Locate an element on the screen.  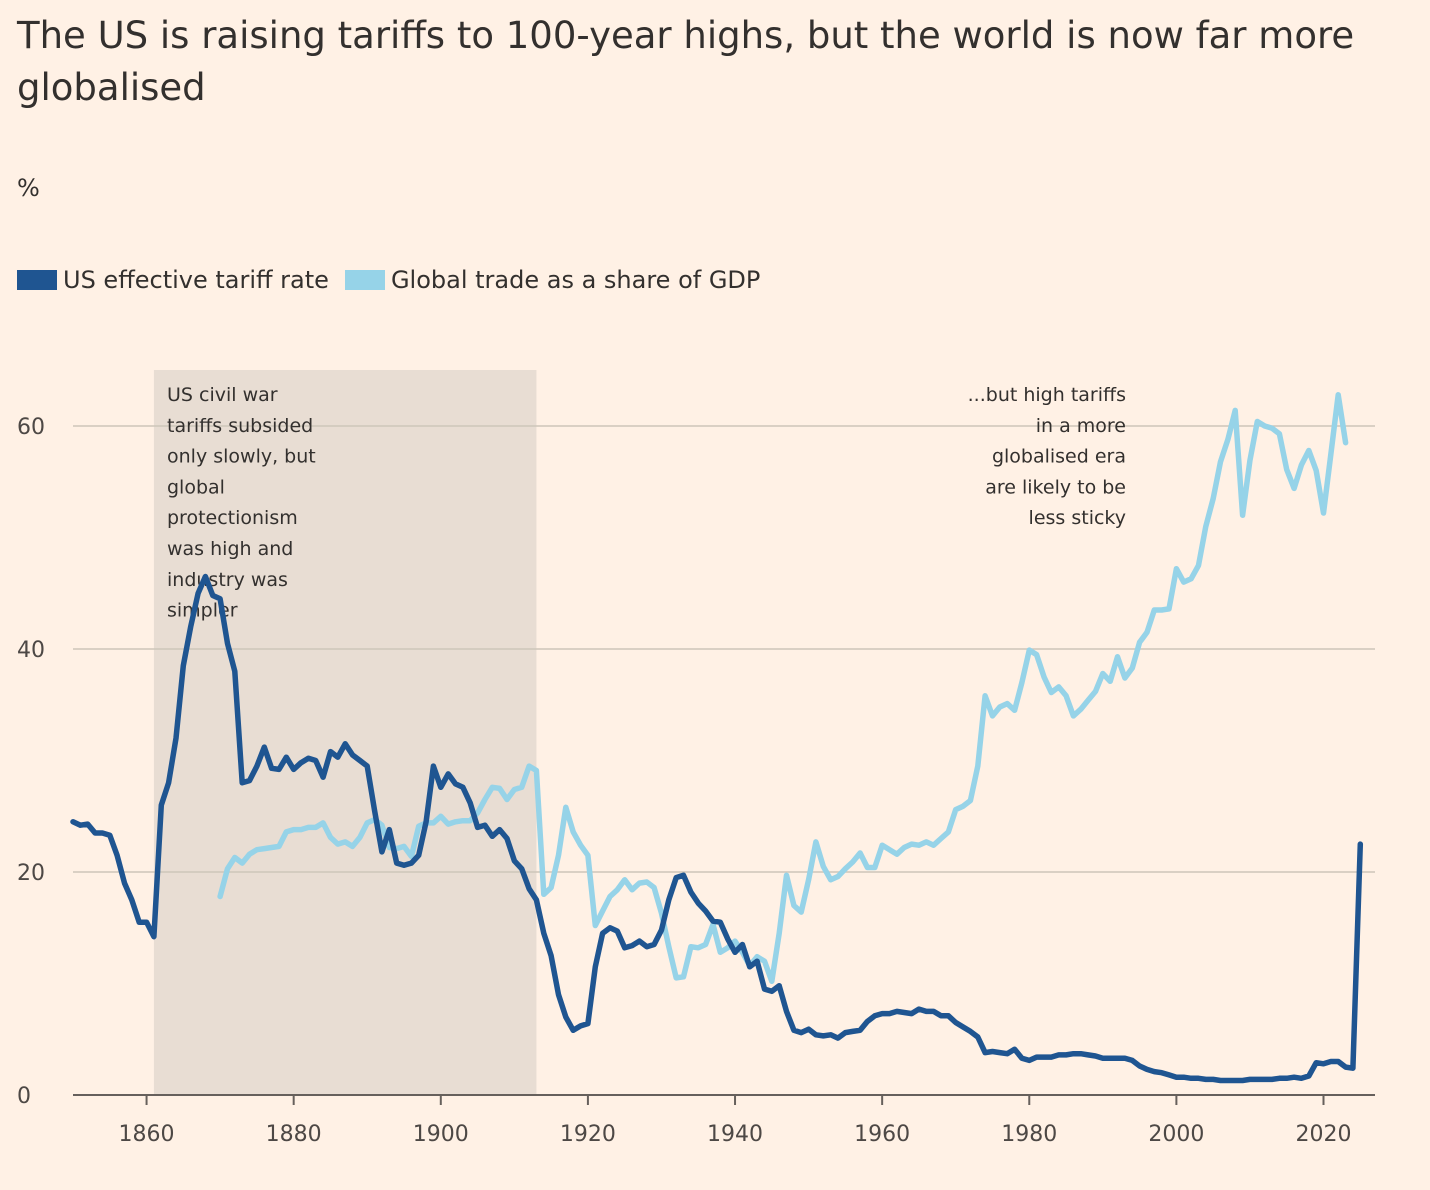
y-unit-label: % is located at coordinates (28, 188).